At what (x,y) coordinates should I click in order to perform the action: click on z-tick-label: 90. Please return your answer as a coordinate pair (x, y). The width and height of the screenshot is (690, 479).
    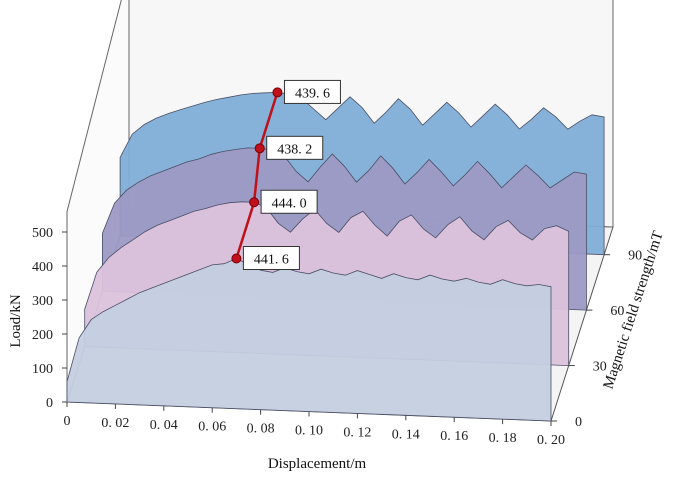
    Looking at the image, I should click on (635, 256).